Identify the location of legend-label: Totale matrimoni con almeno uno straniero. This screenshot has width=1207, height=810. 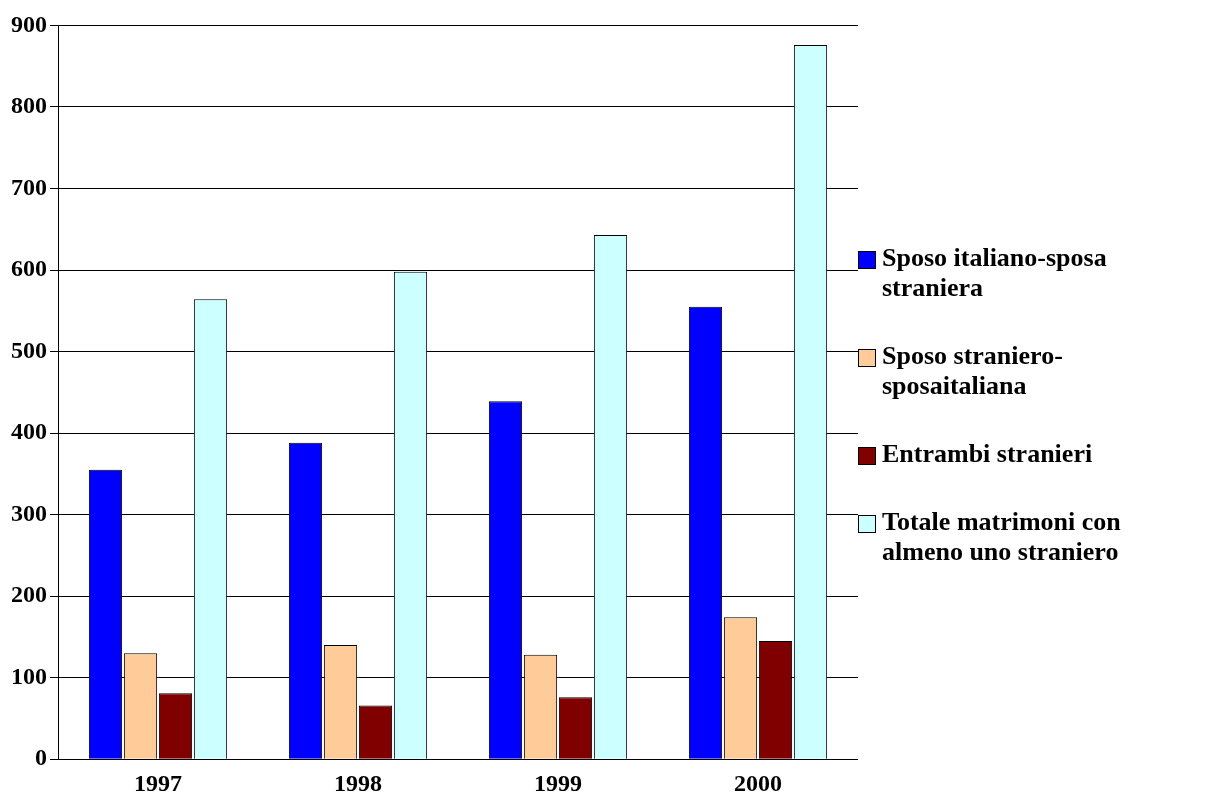
(1002, 537).